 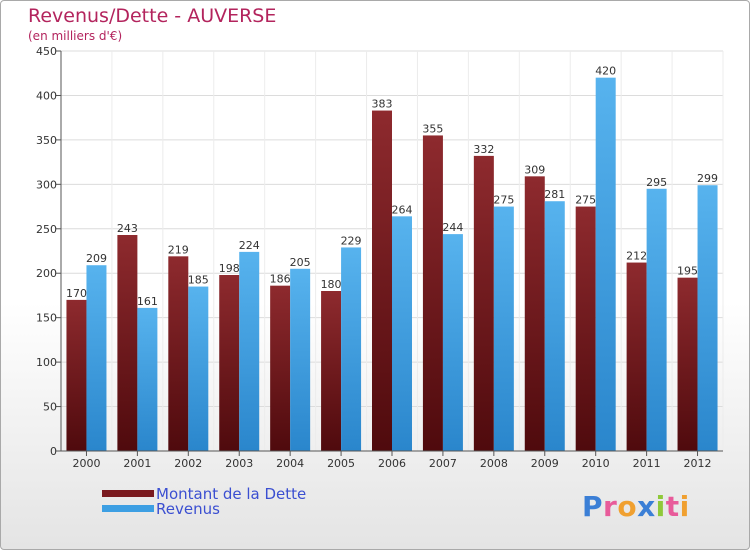 I want to click on data-label-dette: 243, so click(x=127, y=228).